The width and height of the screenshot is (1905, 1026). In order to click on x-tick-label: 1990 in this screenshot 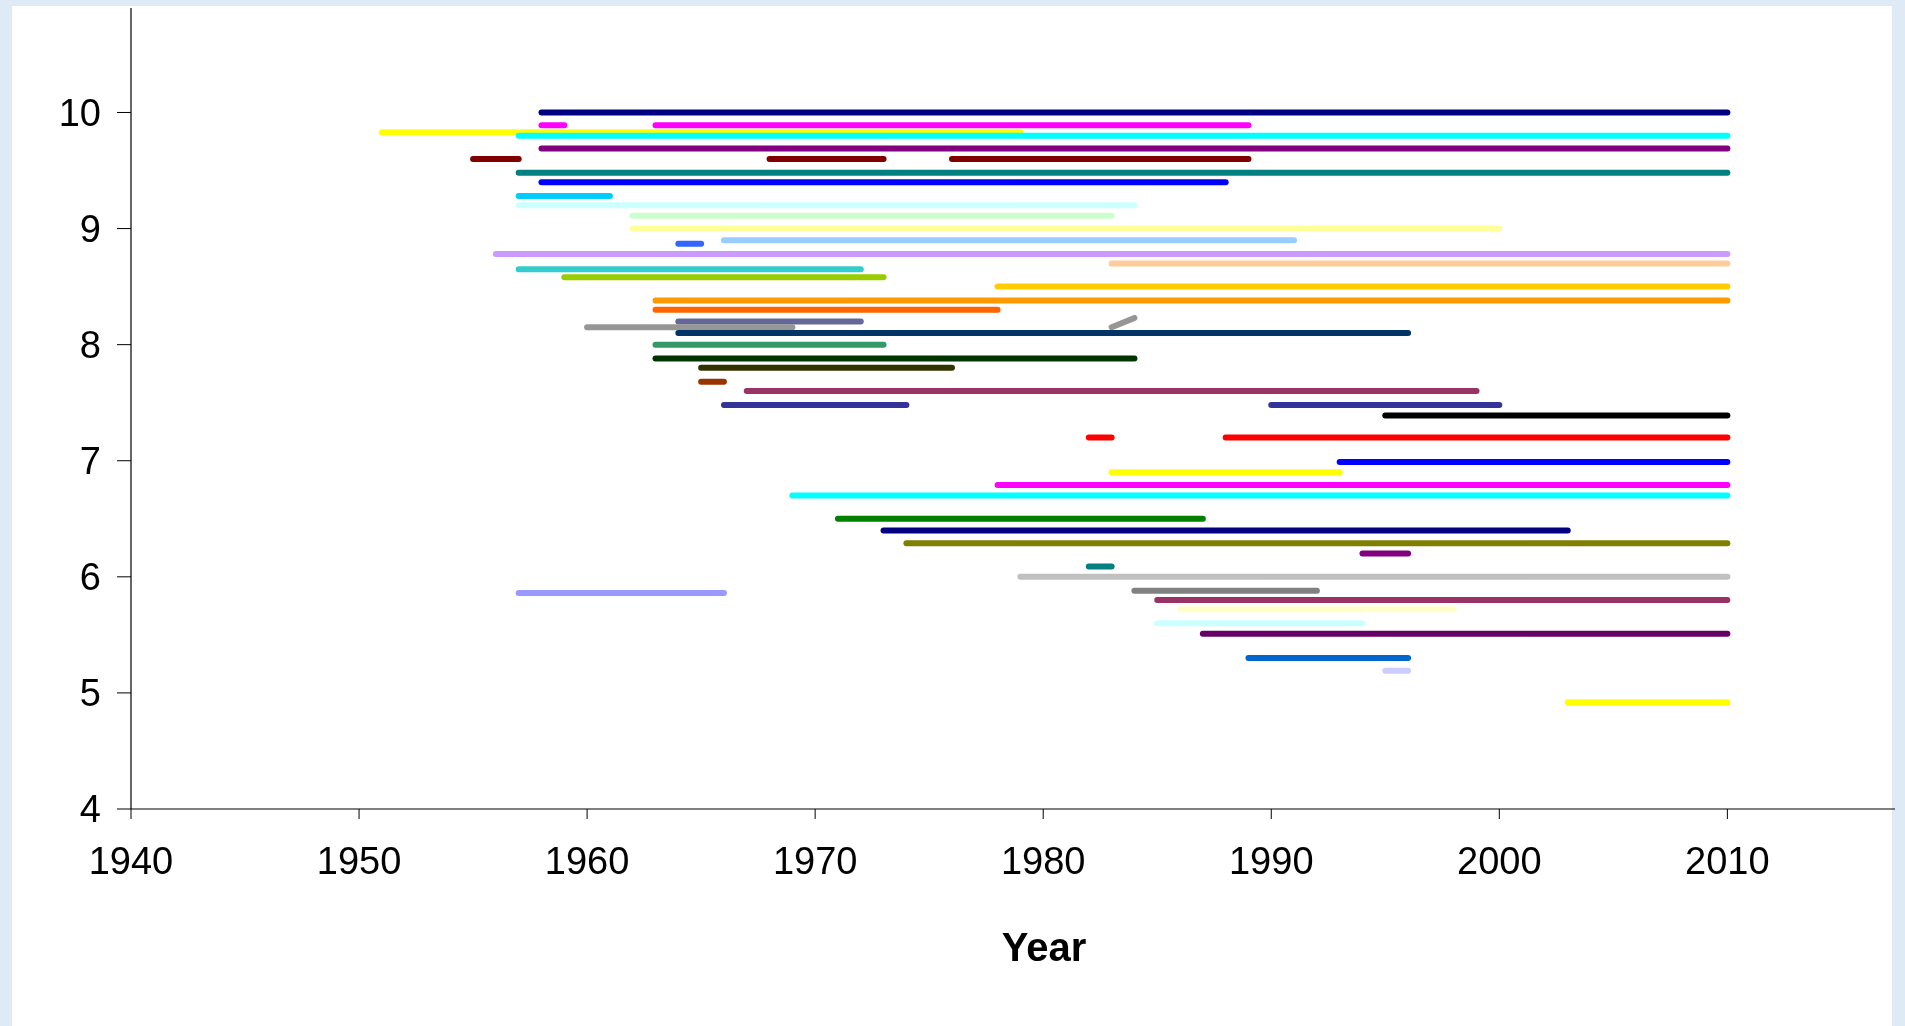, I will do `click(1271, 861)`.